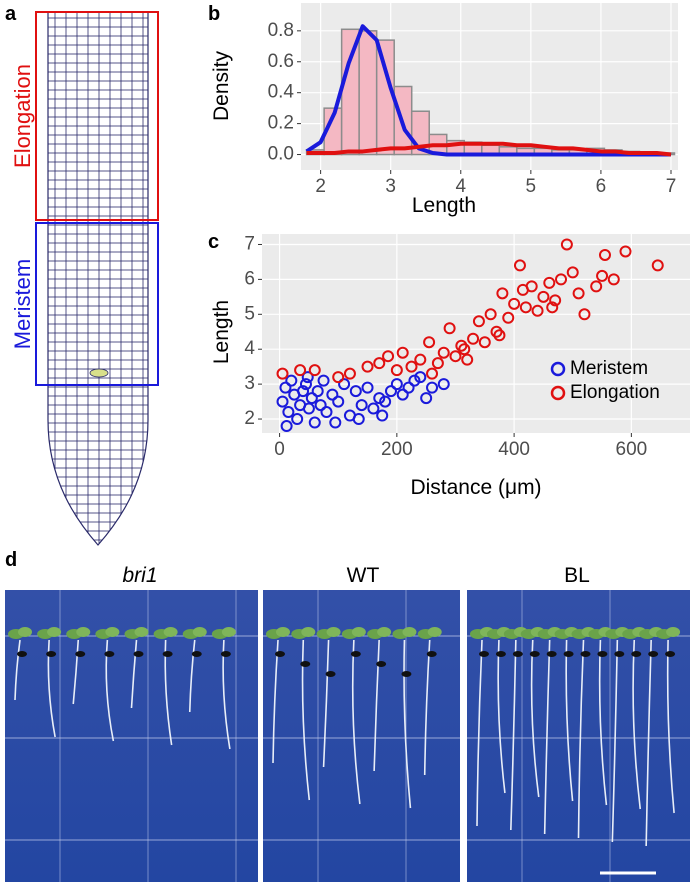 The height and width of the screenshot is (891, 695). Describe the element at coordinates (249, 243) in the screenshot. I see `y-tick-label: 7` at that location.